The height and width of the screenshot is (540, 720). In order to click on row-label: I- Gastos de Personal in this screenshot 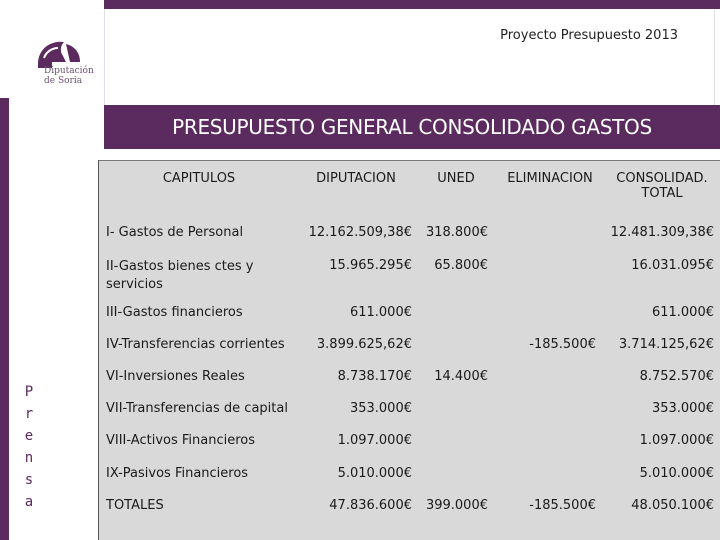, I will do `click(175, 232)`.